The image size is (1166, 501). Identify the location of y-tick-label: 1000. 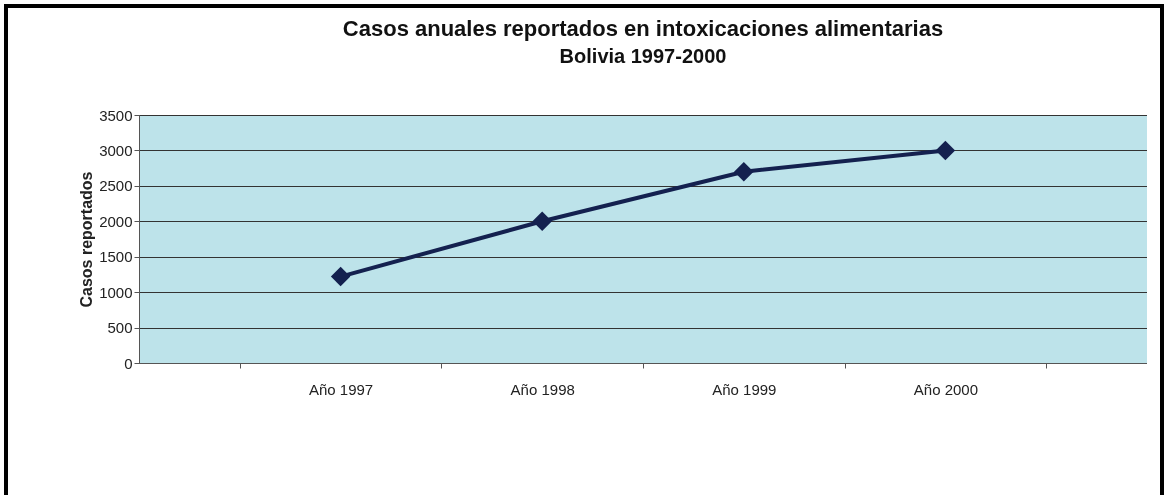
(116, 292).